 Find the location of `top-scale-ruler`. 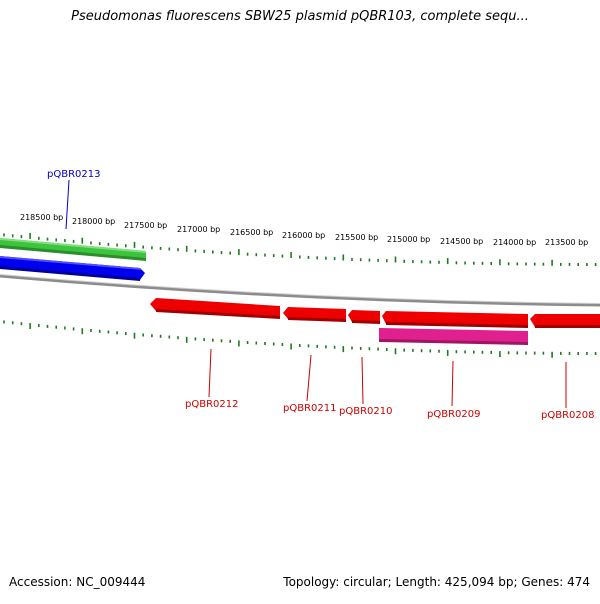

top-scale-ruler is located at coordinates (300, 249).